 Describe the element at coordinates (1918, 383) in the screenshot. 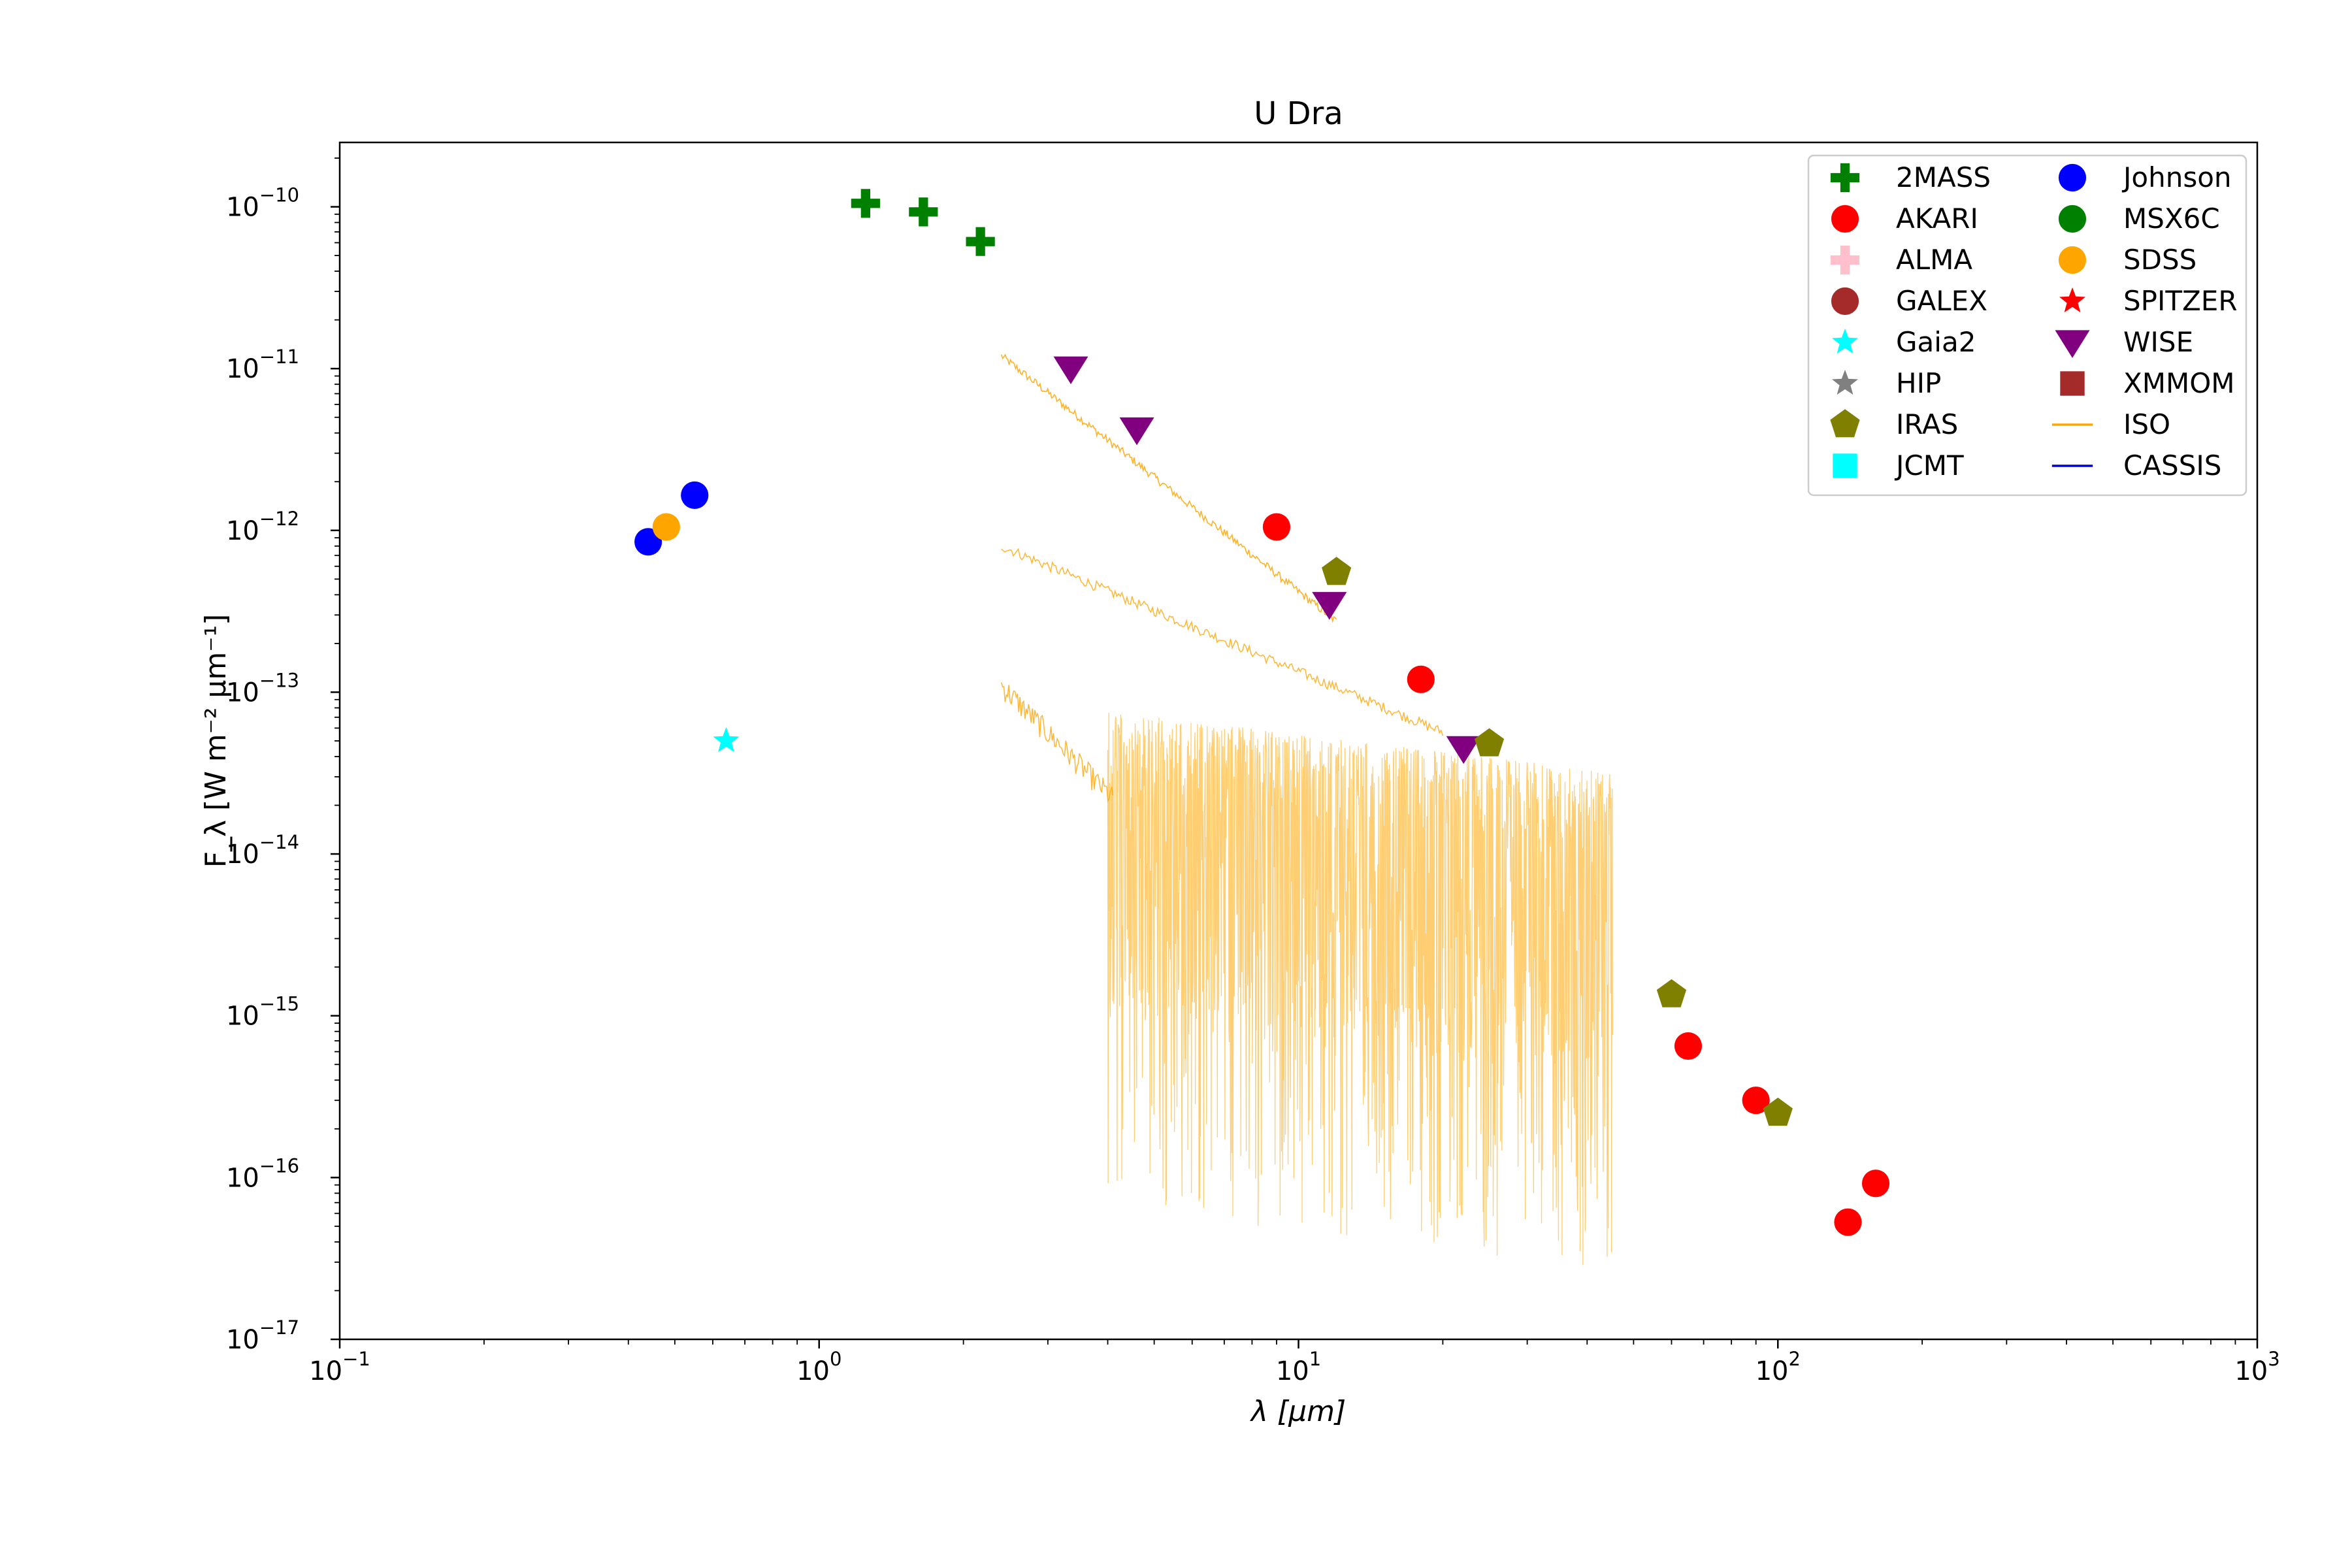

I see `legend-label-hip: HIP` at that location.